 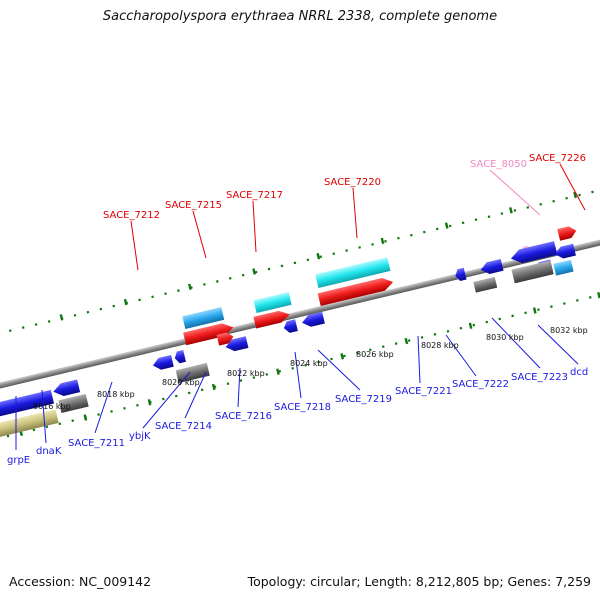 What do you see at coordinates (480, 384) in the screenshot?
I see `gene-label-sace-7222: SACE_7222` at bounding box center [480, 384].